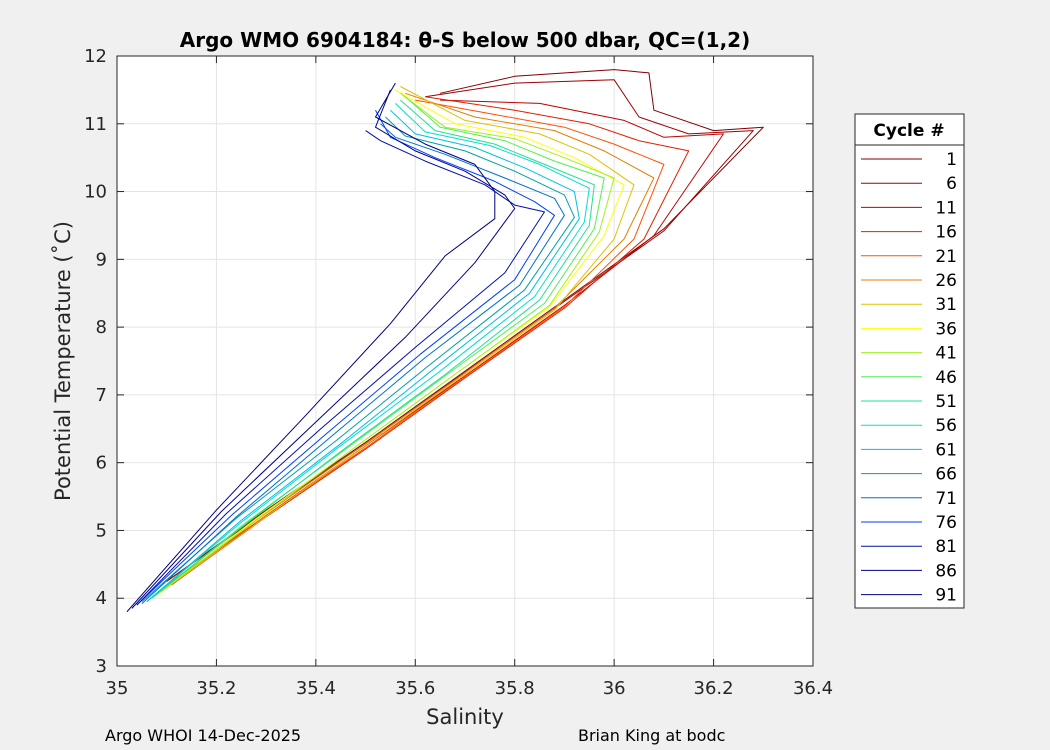  I want to click on legend-label: 41, so click(946, 354).